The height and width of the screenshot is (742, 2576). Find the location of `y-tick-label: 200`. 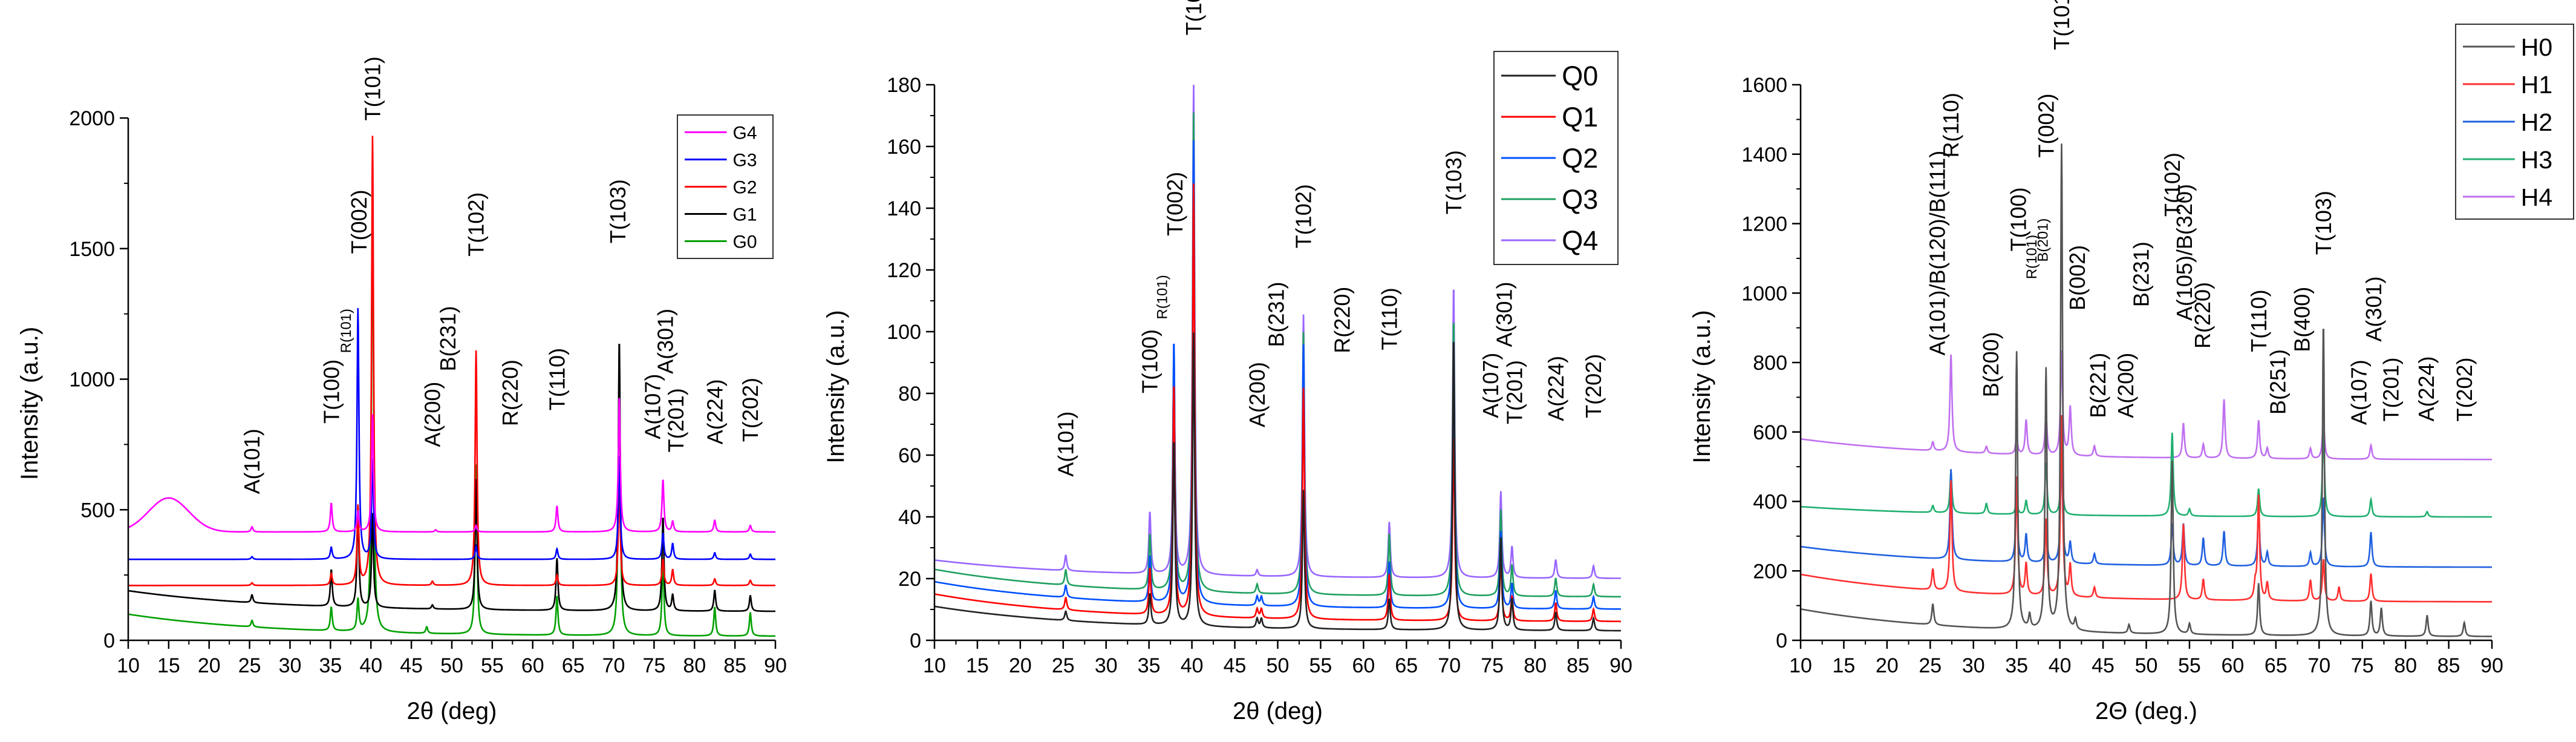

y-tick-label: 200 is located at coordinates (1770, 572).